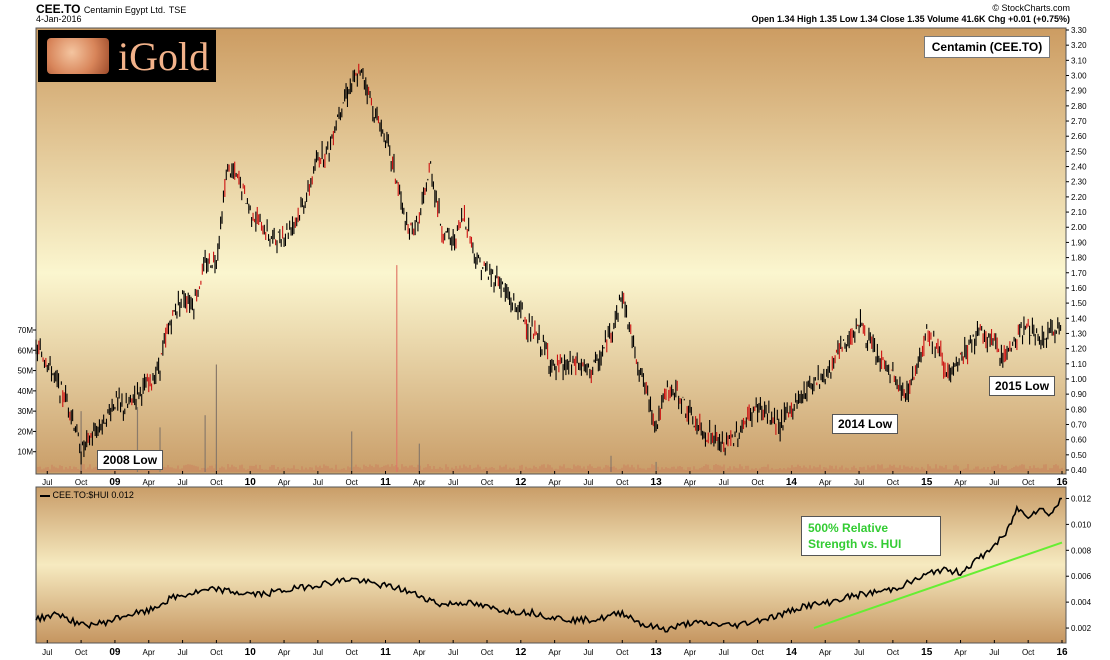 The image size is (1110, 660). What do you see at coordinates (25, 391) in the screenshot?
I see `volume-tick-label: 40M` at bounding box center [25, 391].